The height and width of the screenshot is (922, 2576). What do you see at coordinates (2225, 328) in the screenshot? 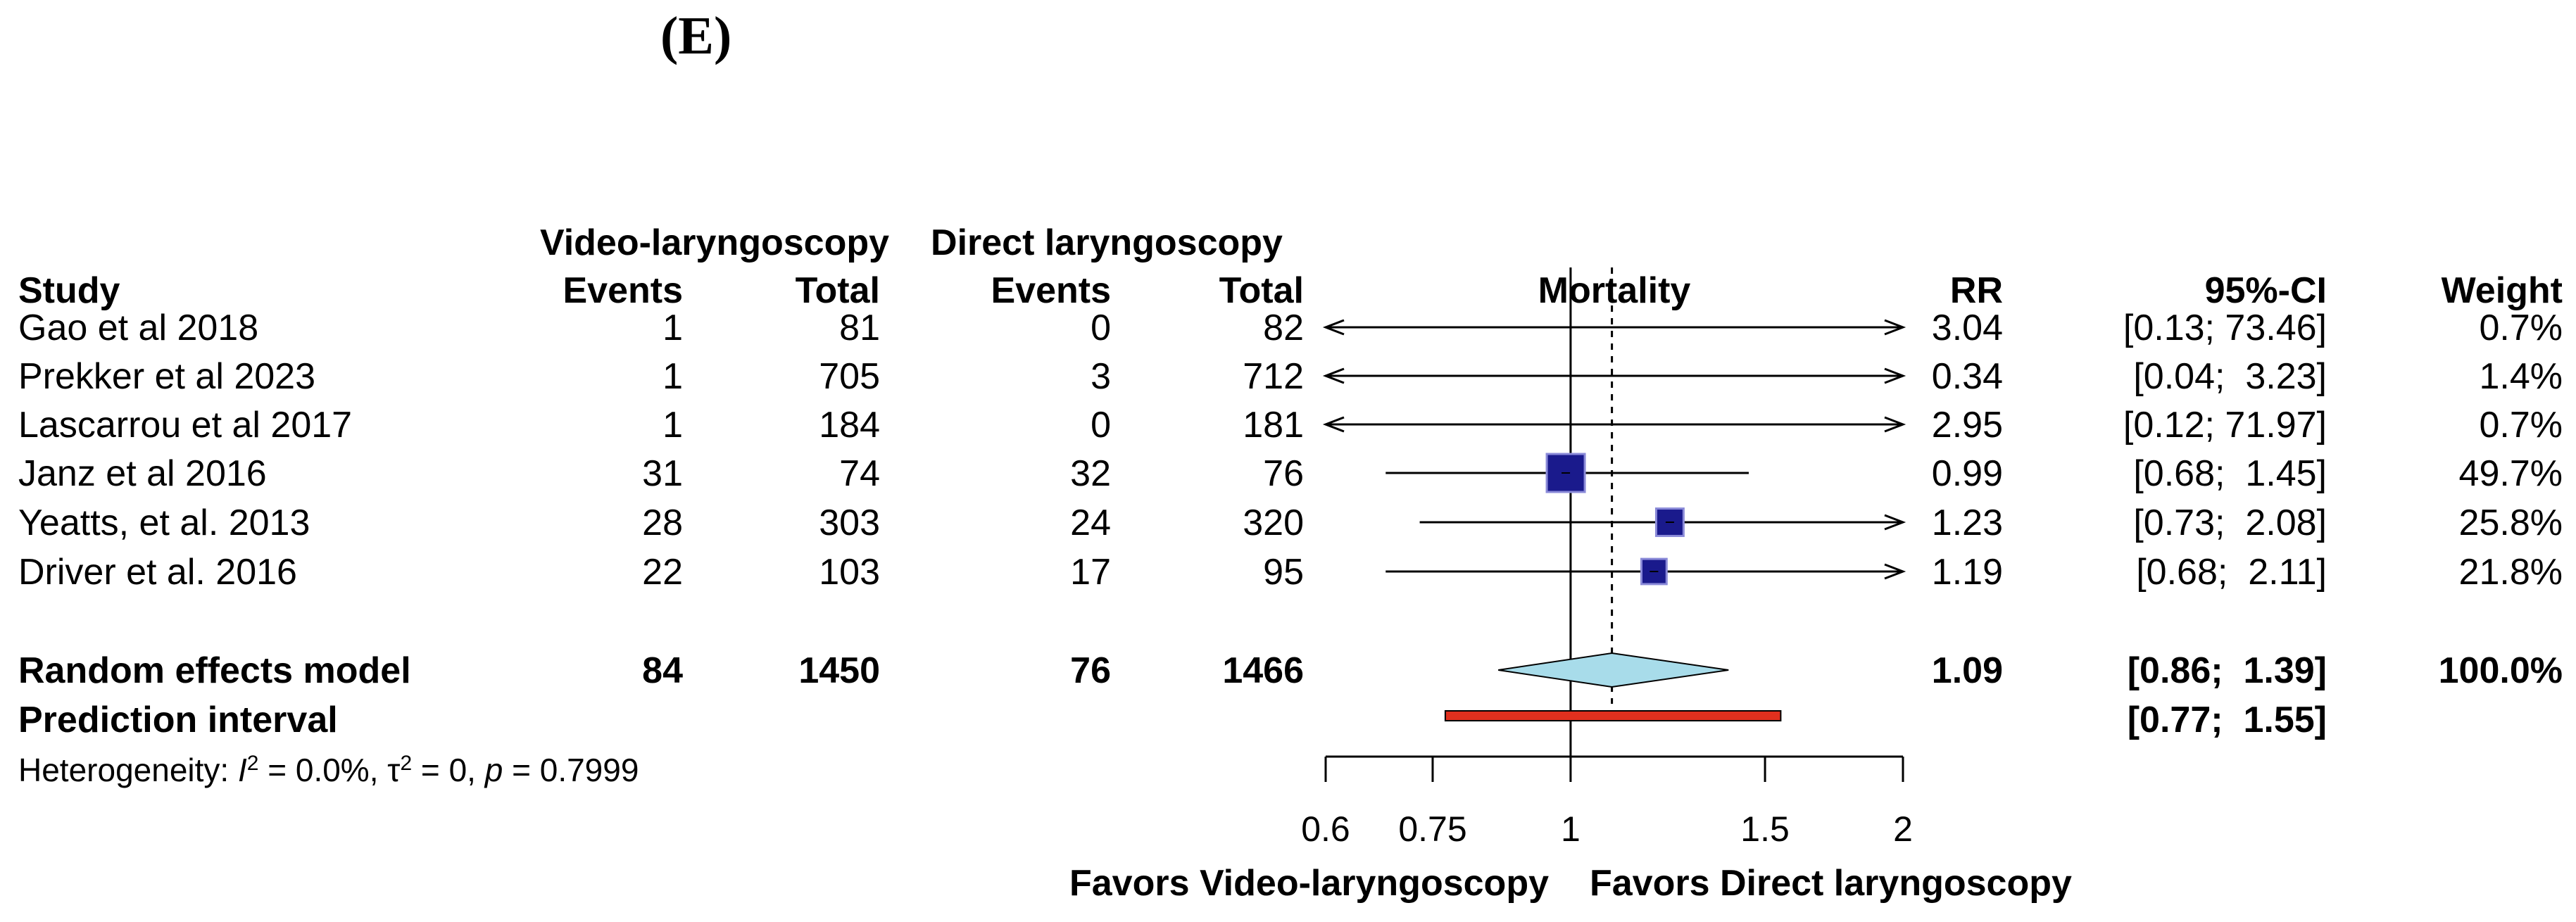
I see `ci-value: [0.13; 73.46]` at bounding box center [2225, 328].